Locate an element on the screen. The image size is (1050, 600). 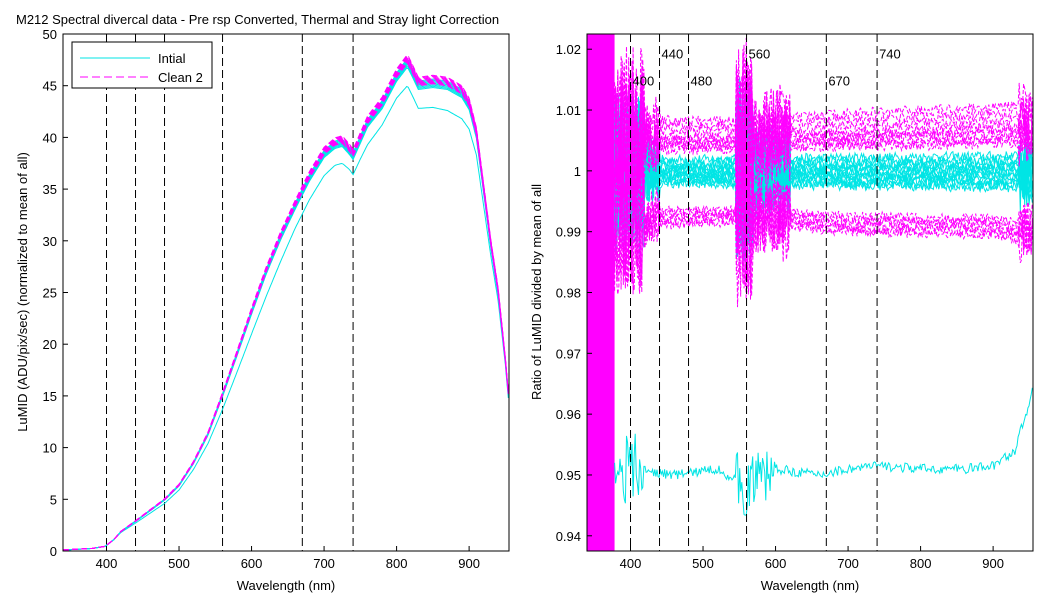
right-x-ticks: 400 500 600 700 800 900 is located at coordinates (812, 558).